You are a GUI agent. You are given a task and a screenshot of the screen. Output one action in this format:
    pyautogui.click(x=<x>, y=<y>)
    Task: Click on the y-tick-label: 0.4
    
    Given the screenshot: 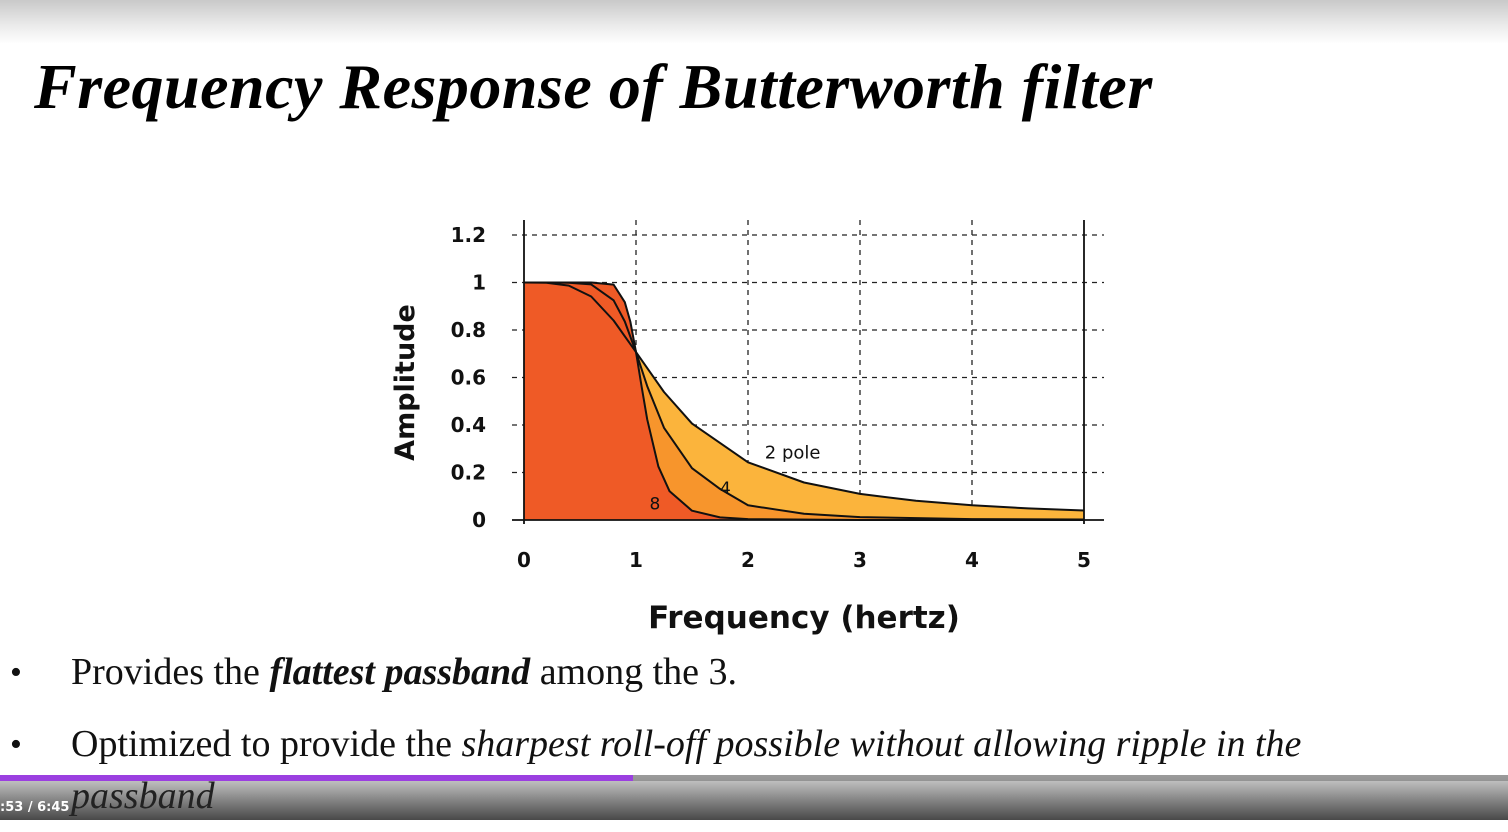 What is the action you would take?
    pyautogui.click(x=468, y=425)
    